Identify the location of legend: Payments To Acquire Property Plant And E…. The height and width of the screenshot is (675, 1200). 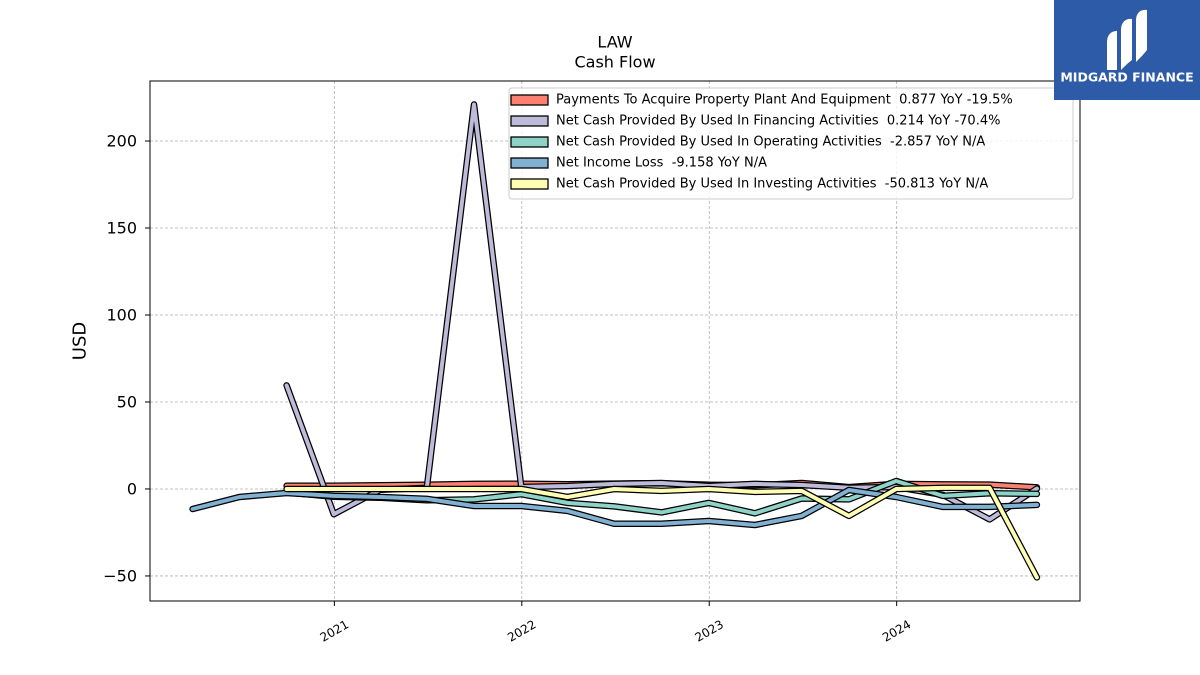
(791, 143).